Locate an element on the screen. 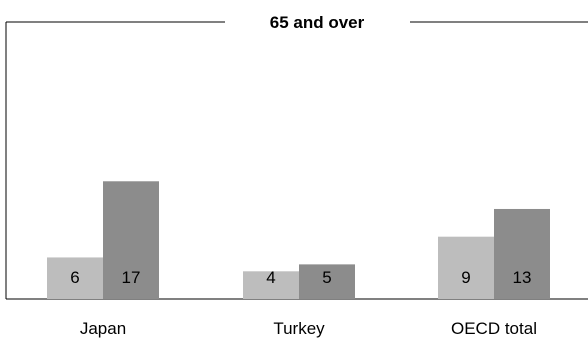  category-label-3: OECD total is located at coordinates (494, 328).